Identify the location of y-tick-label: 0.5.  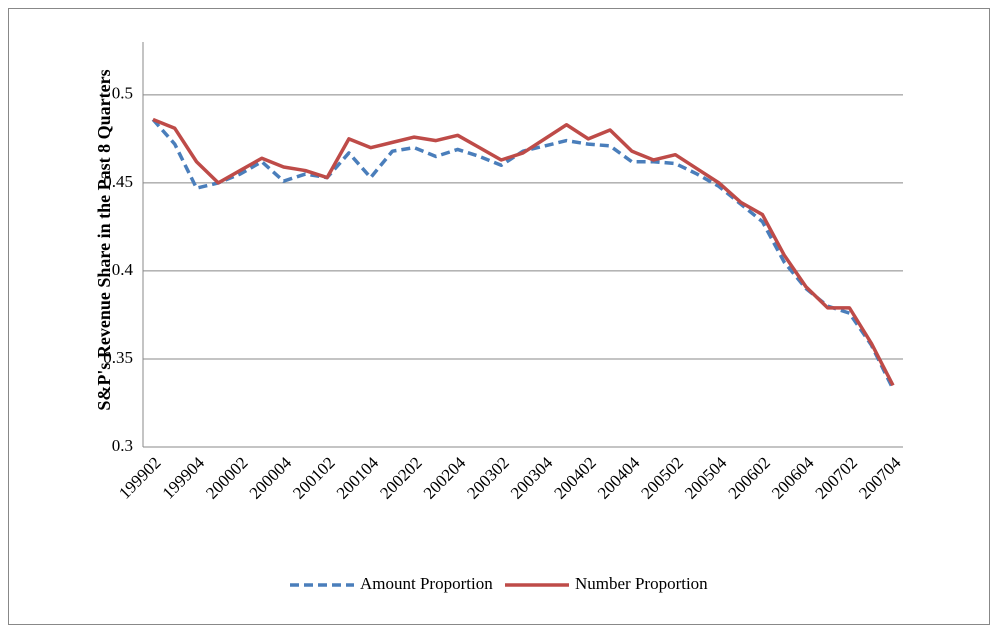
(122, 93).